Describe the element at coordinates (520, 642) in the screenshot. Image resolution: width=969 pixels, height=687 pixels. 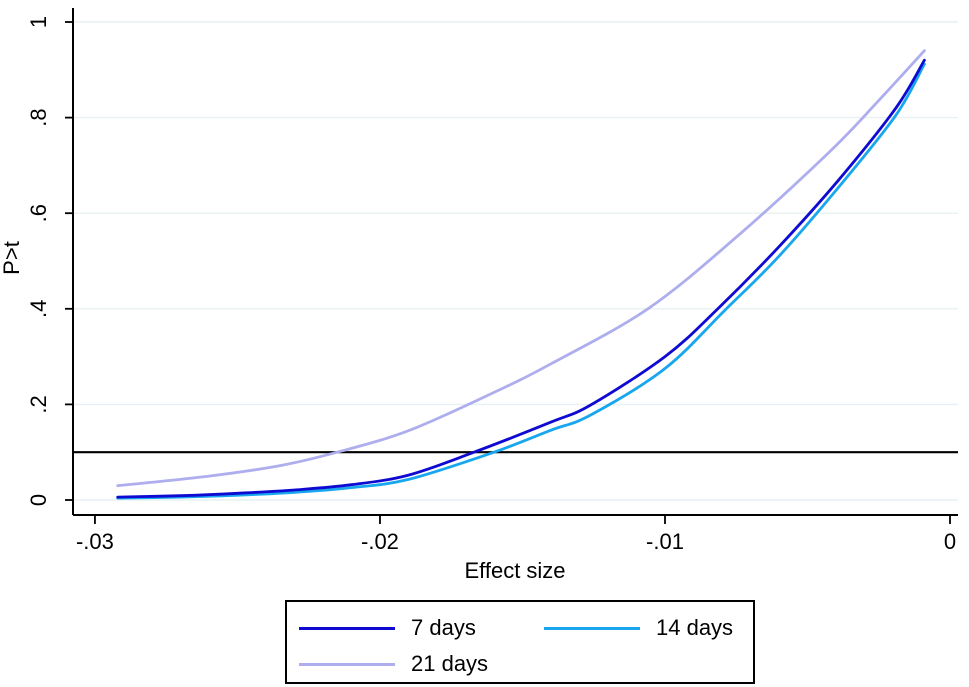
I see `legend: 7 days 14 days 21 days` at that location.